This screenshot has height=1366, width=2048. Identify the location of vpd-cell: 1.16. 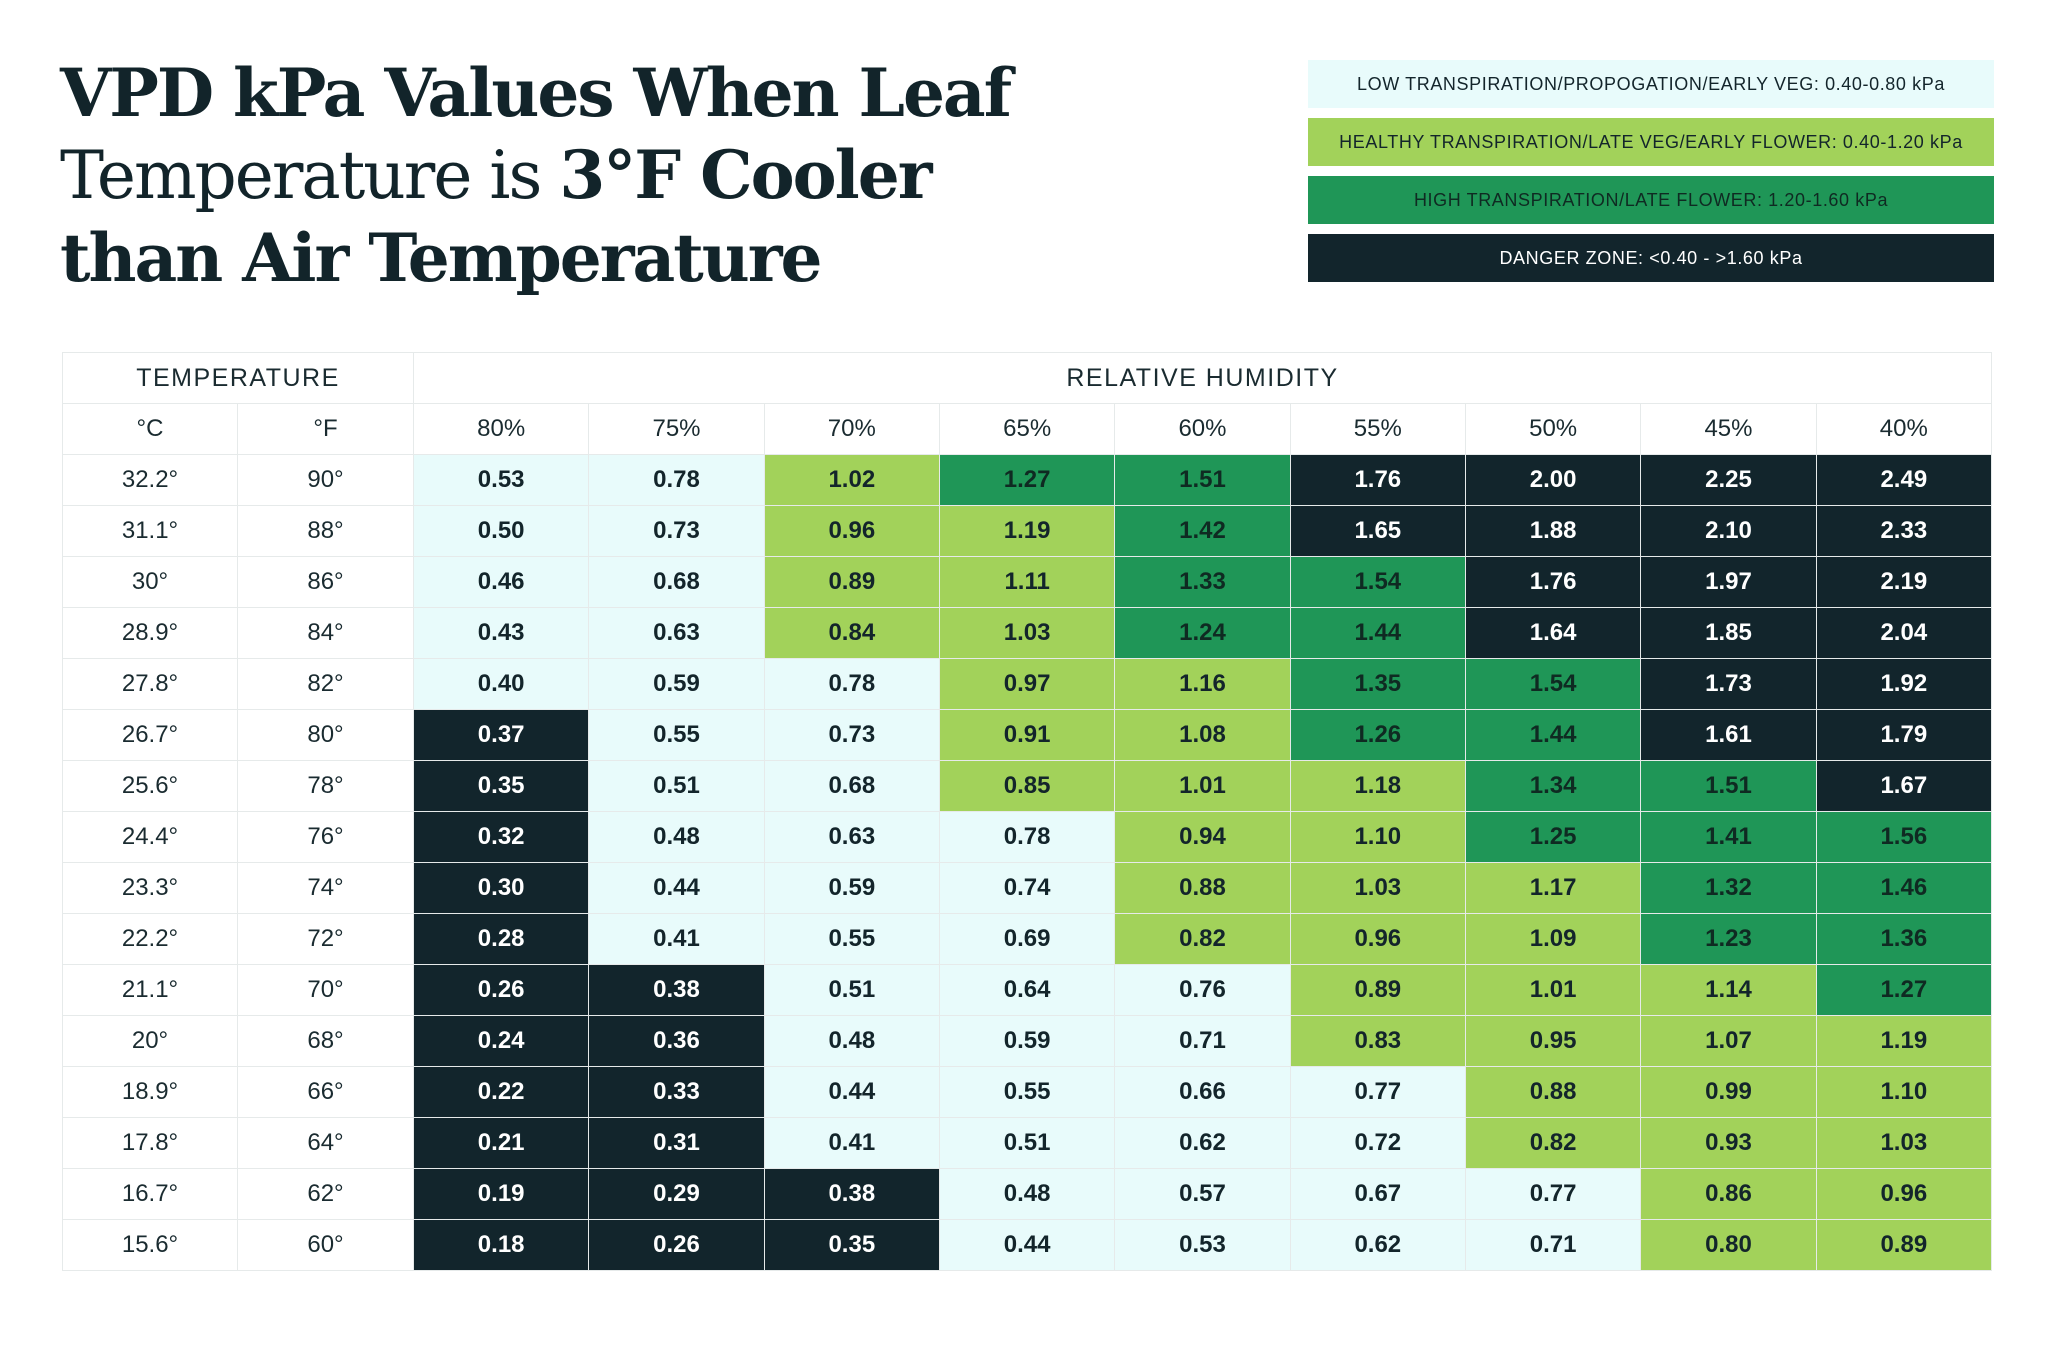
(1202, 684).